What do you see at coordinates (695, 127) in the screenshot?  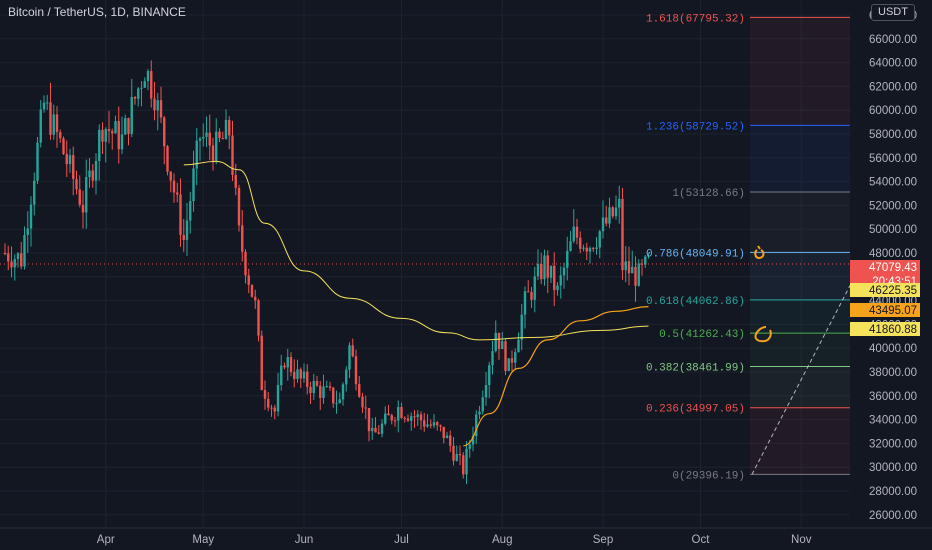 I see `fib-level-label: 1.236(58729.52)` at bounding box center [695, 127].